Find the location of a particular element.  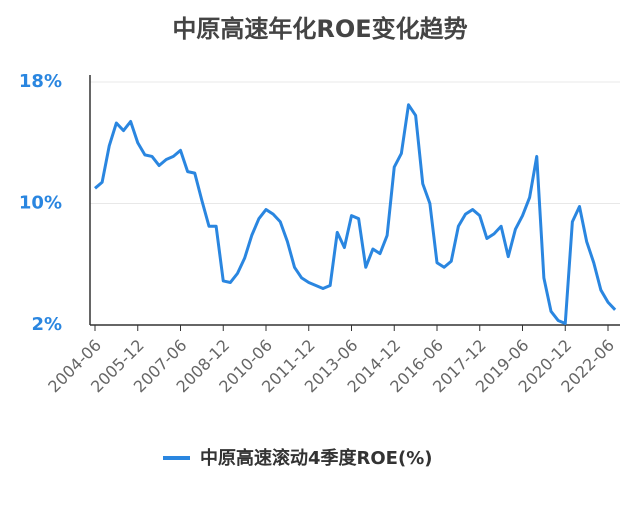

y-tick-label: 18% is located at coordinates (40, 81).